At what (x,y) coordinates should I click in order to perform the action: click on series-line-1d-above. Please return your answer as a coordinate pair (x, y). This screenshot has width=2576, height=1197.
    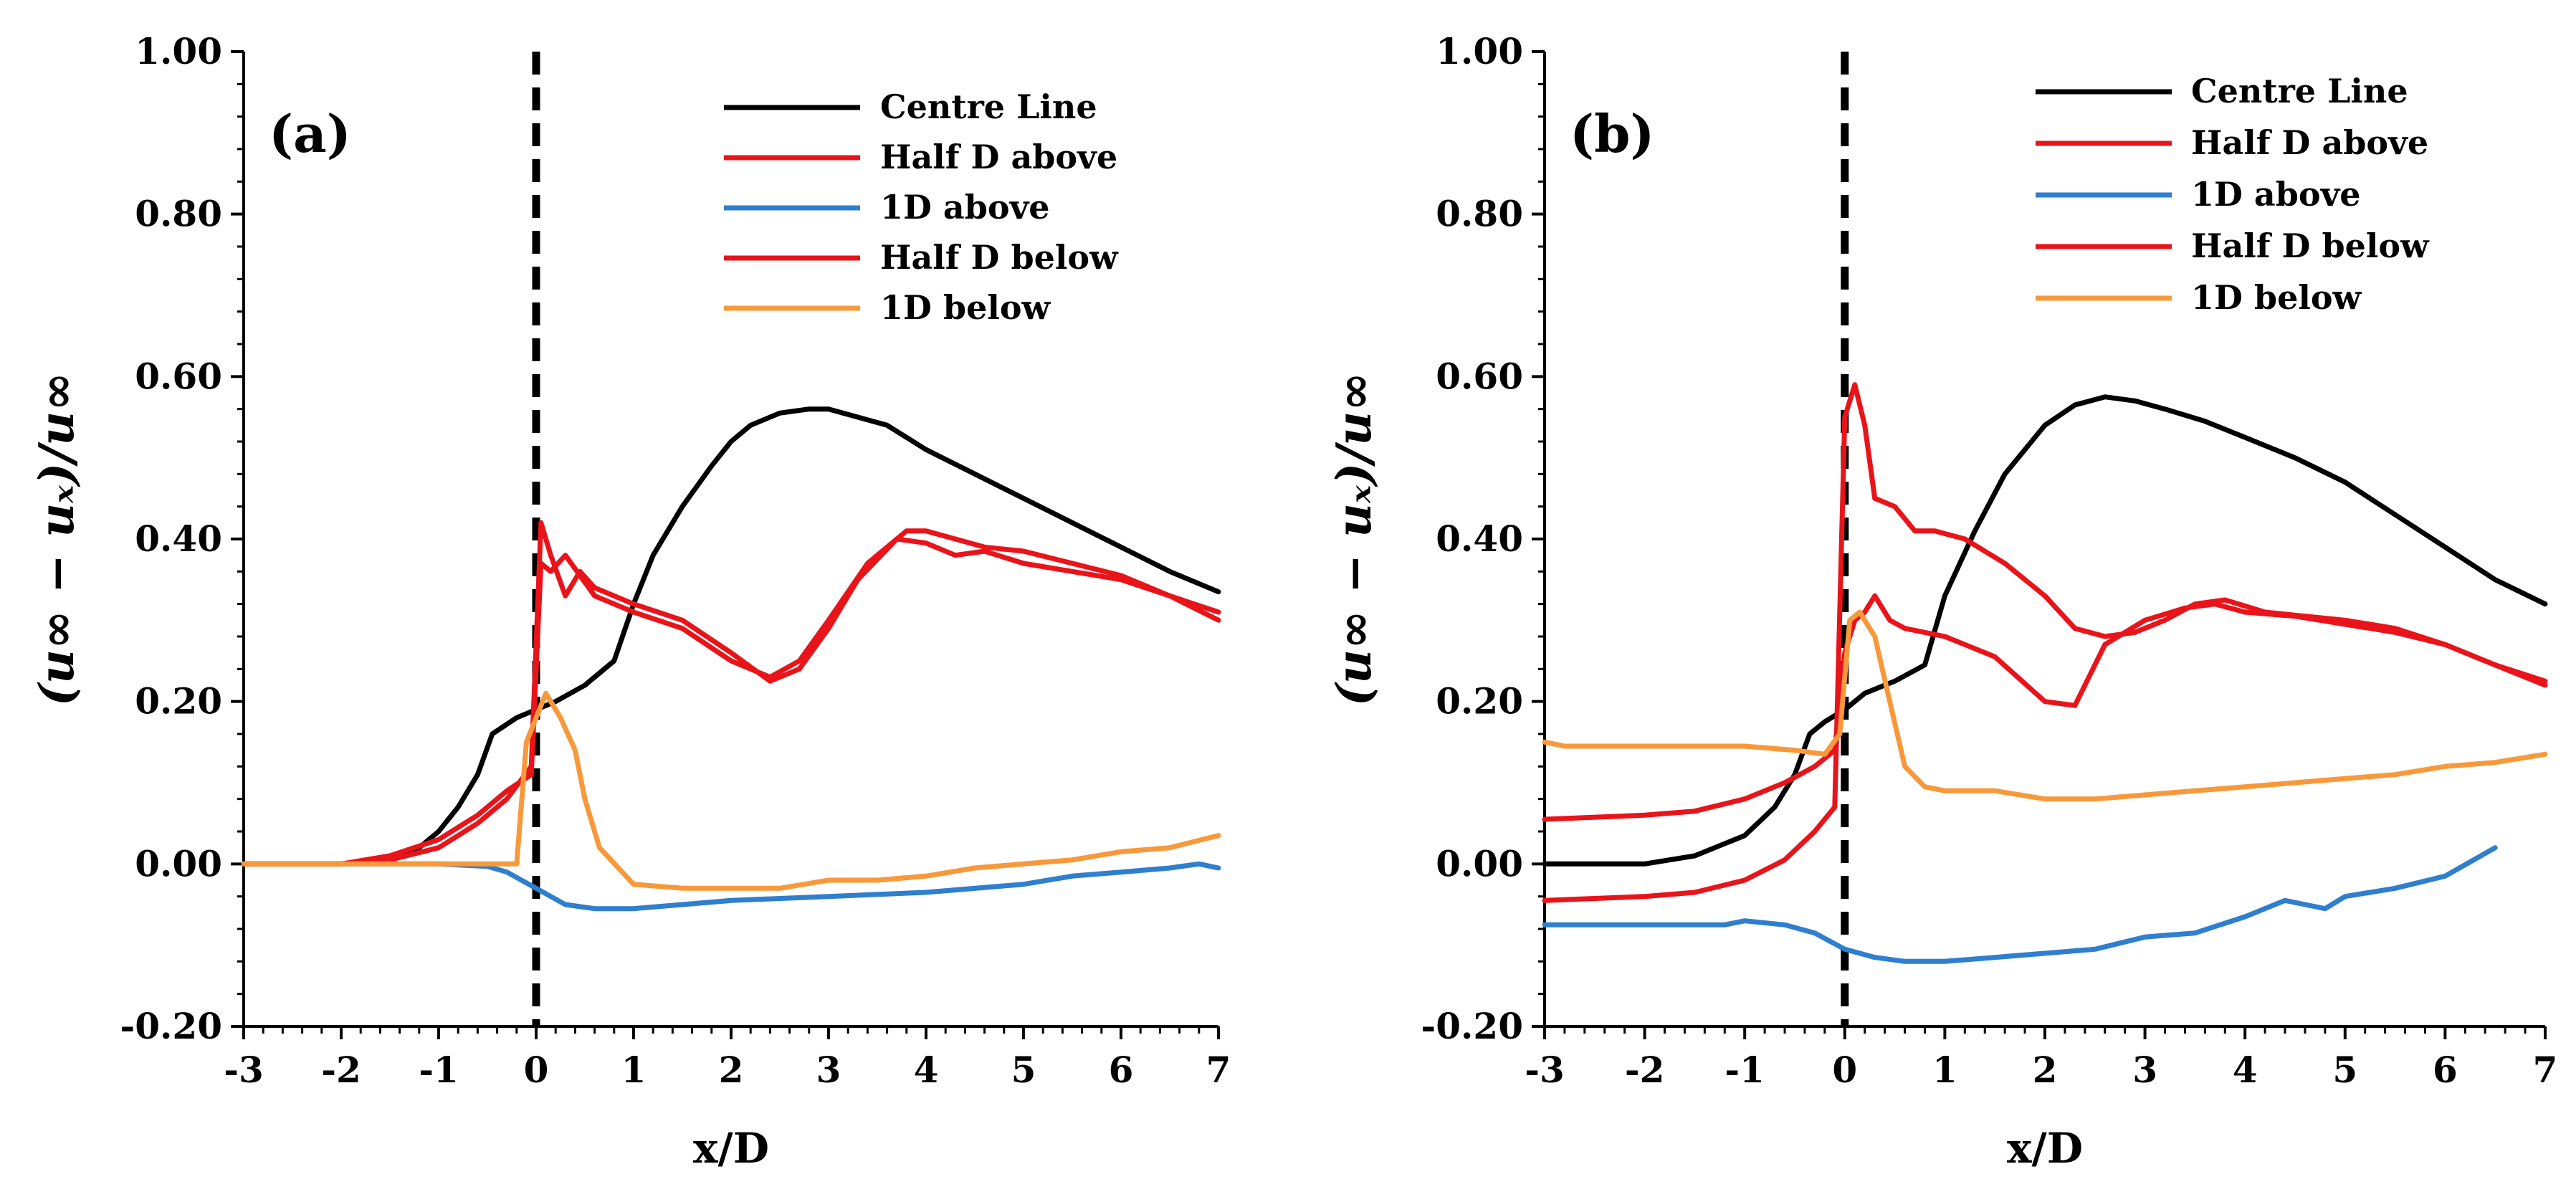
    Looking at the image, I should click on (2020, 904).